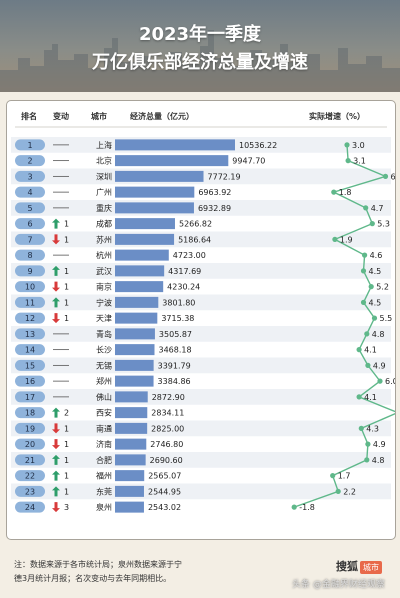 The height and width of the screenshot is (598, 400). What do you see at coordinates (104, 397) in the screenshot?
I see `city-label: 佛山` at bounding box center [104, 397].